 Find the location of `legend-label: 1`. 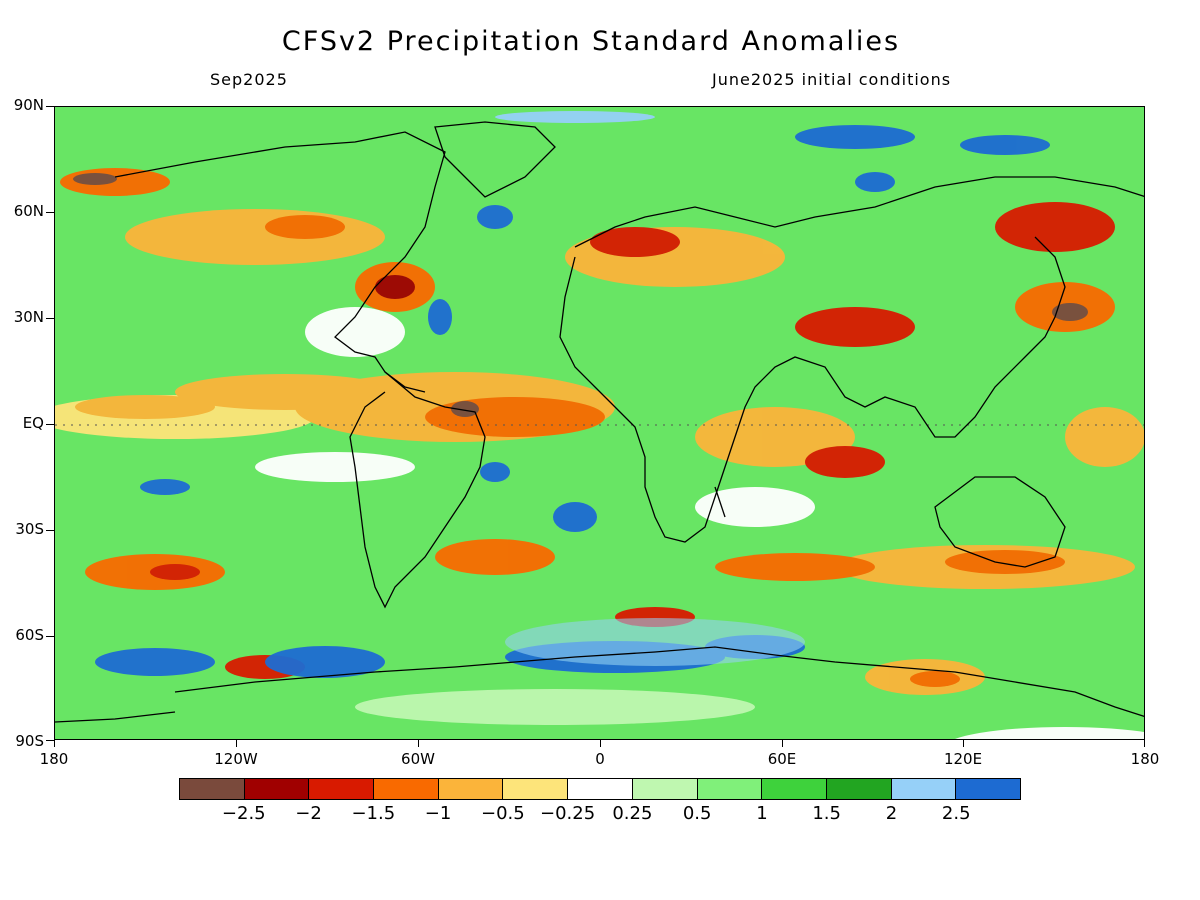

legend-label: 1 is located at coordinates (762, 813).